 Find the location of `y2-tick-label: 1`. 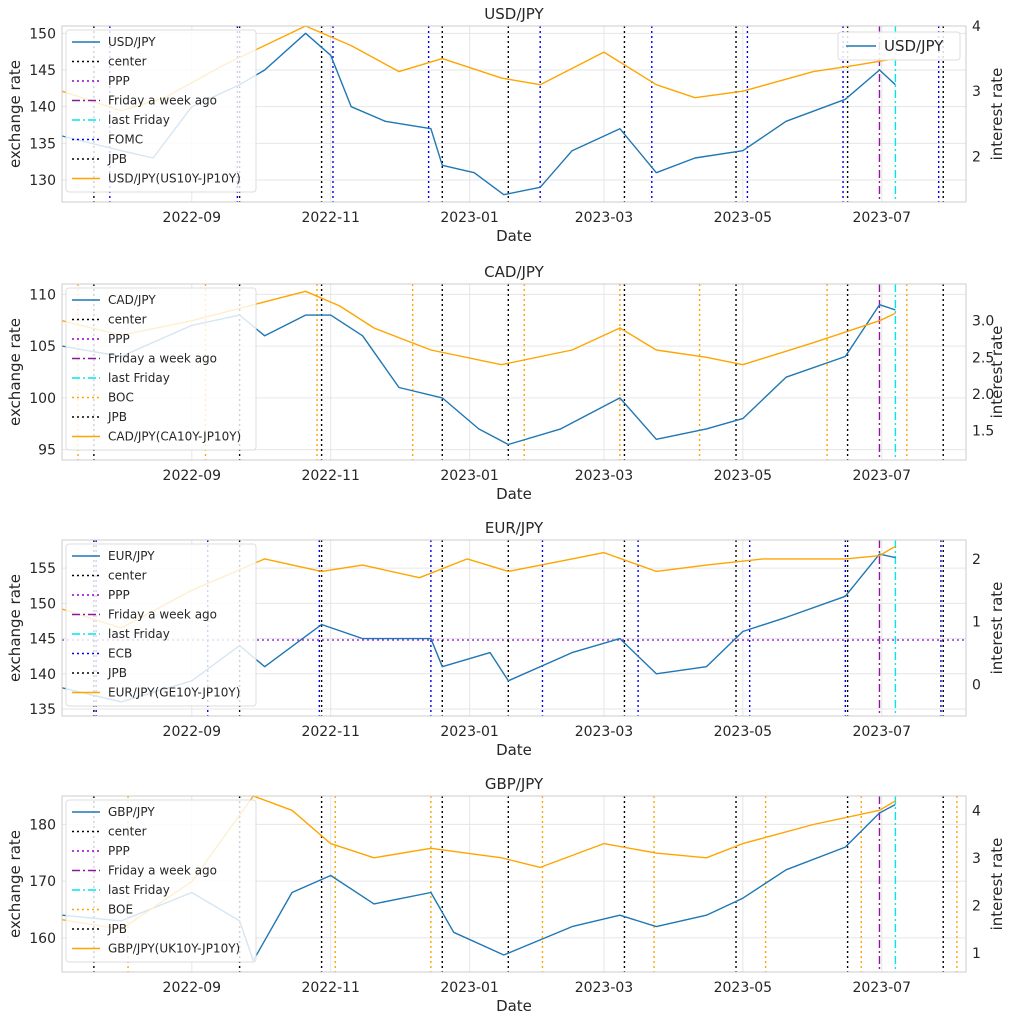

y2-tick-label: 1 is located at coordinates (976, 623).